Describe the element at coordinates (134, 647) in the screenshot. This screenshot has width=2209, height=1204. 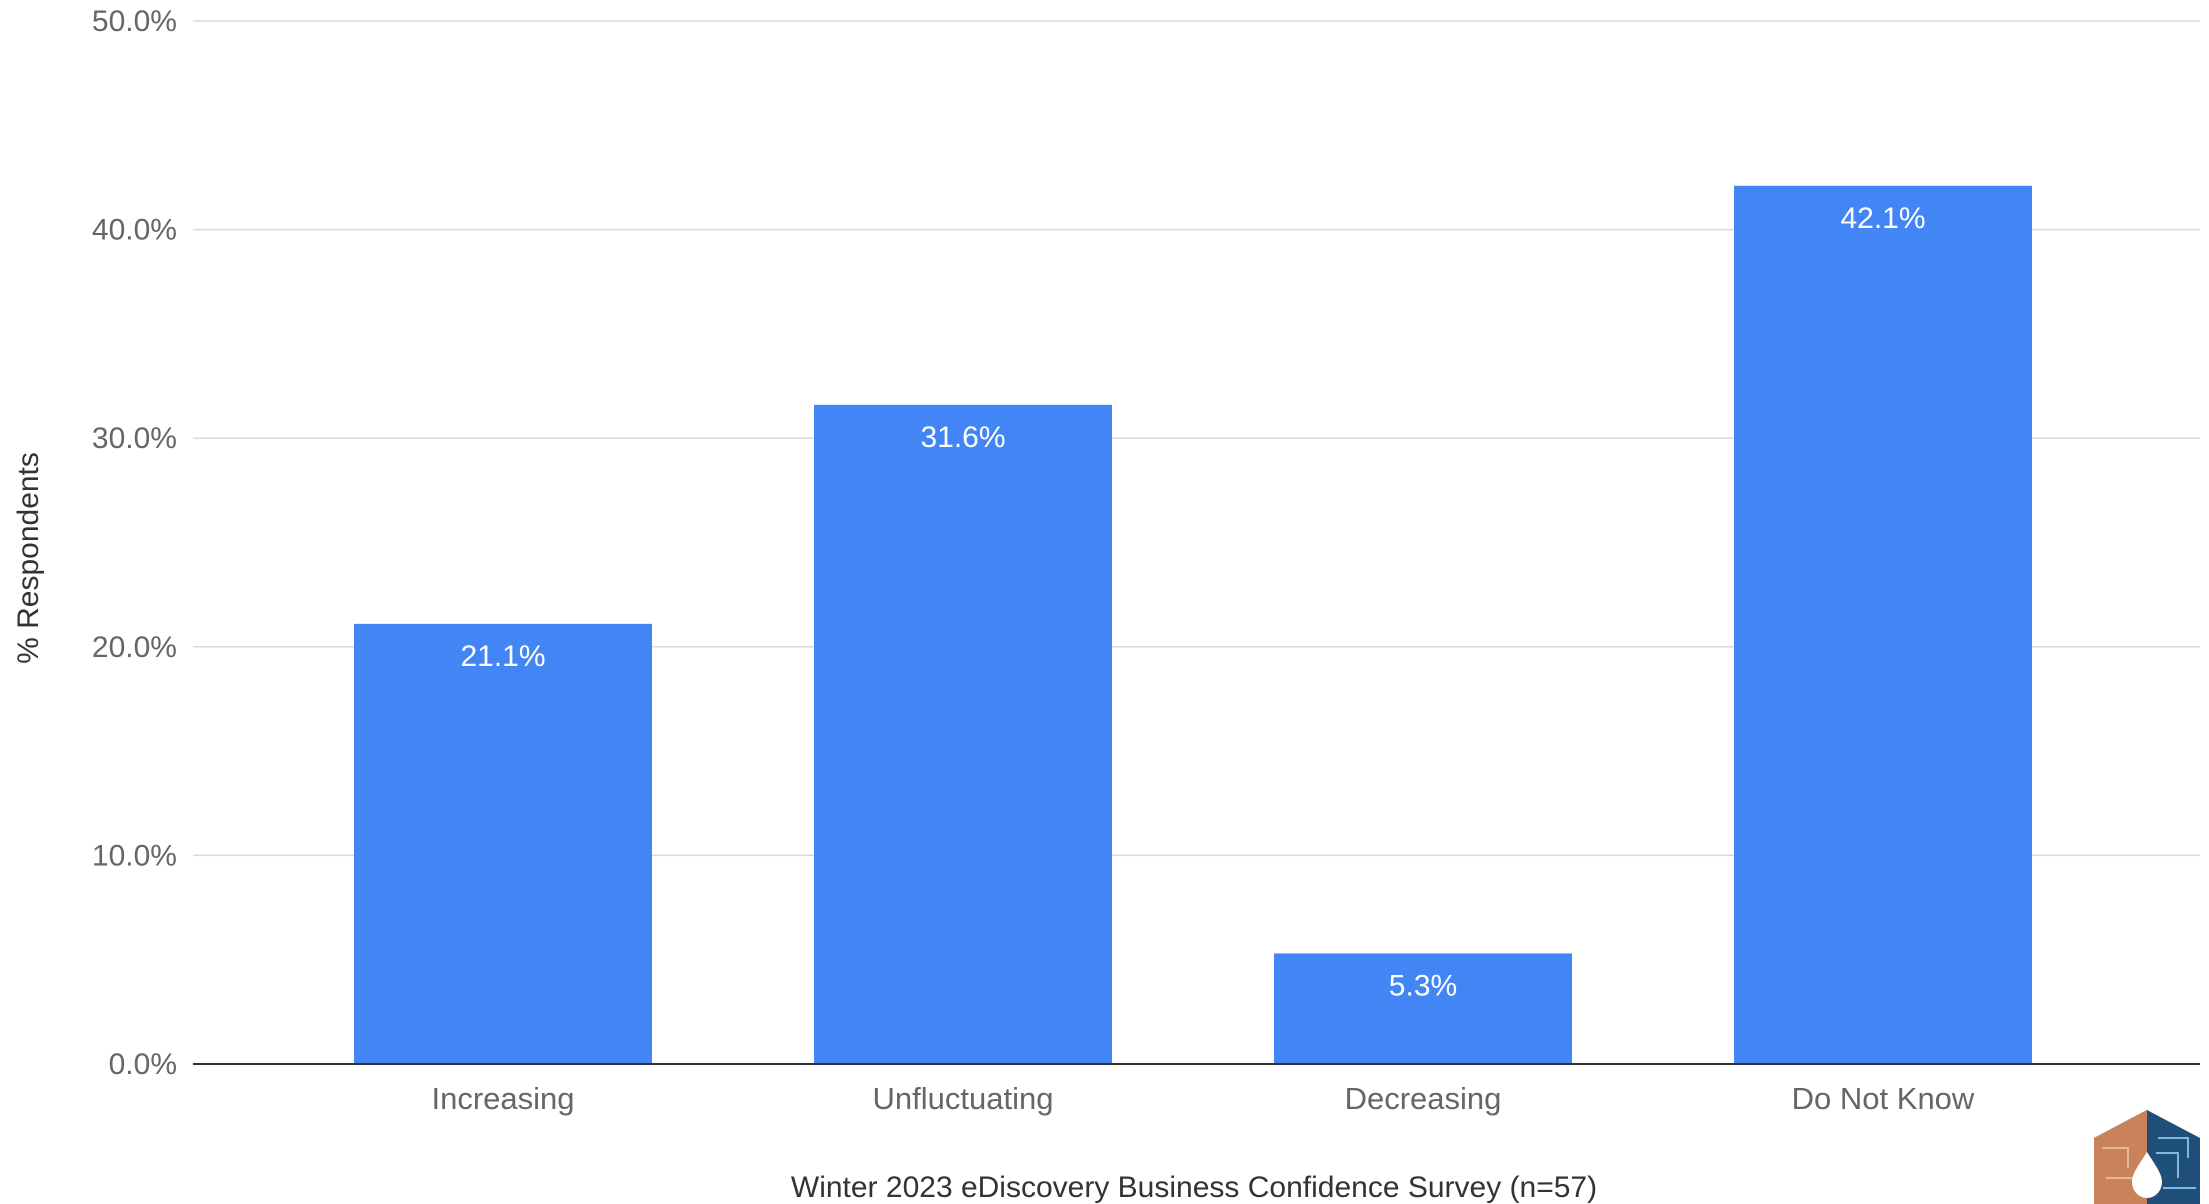
I see `y-tick-label: 20.0%` at that location.